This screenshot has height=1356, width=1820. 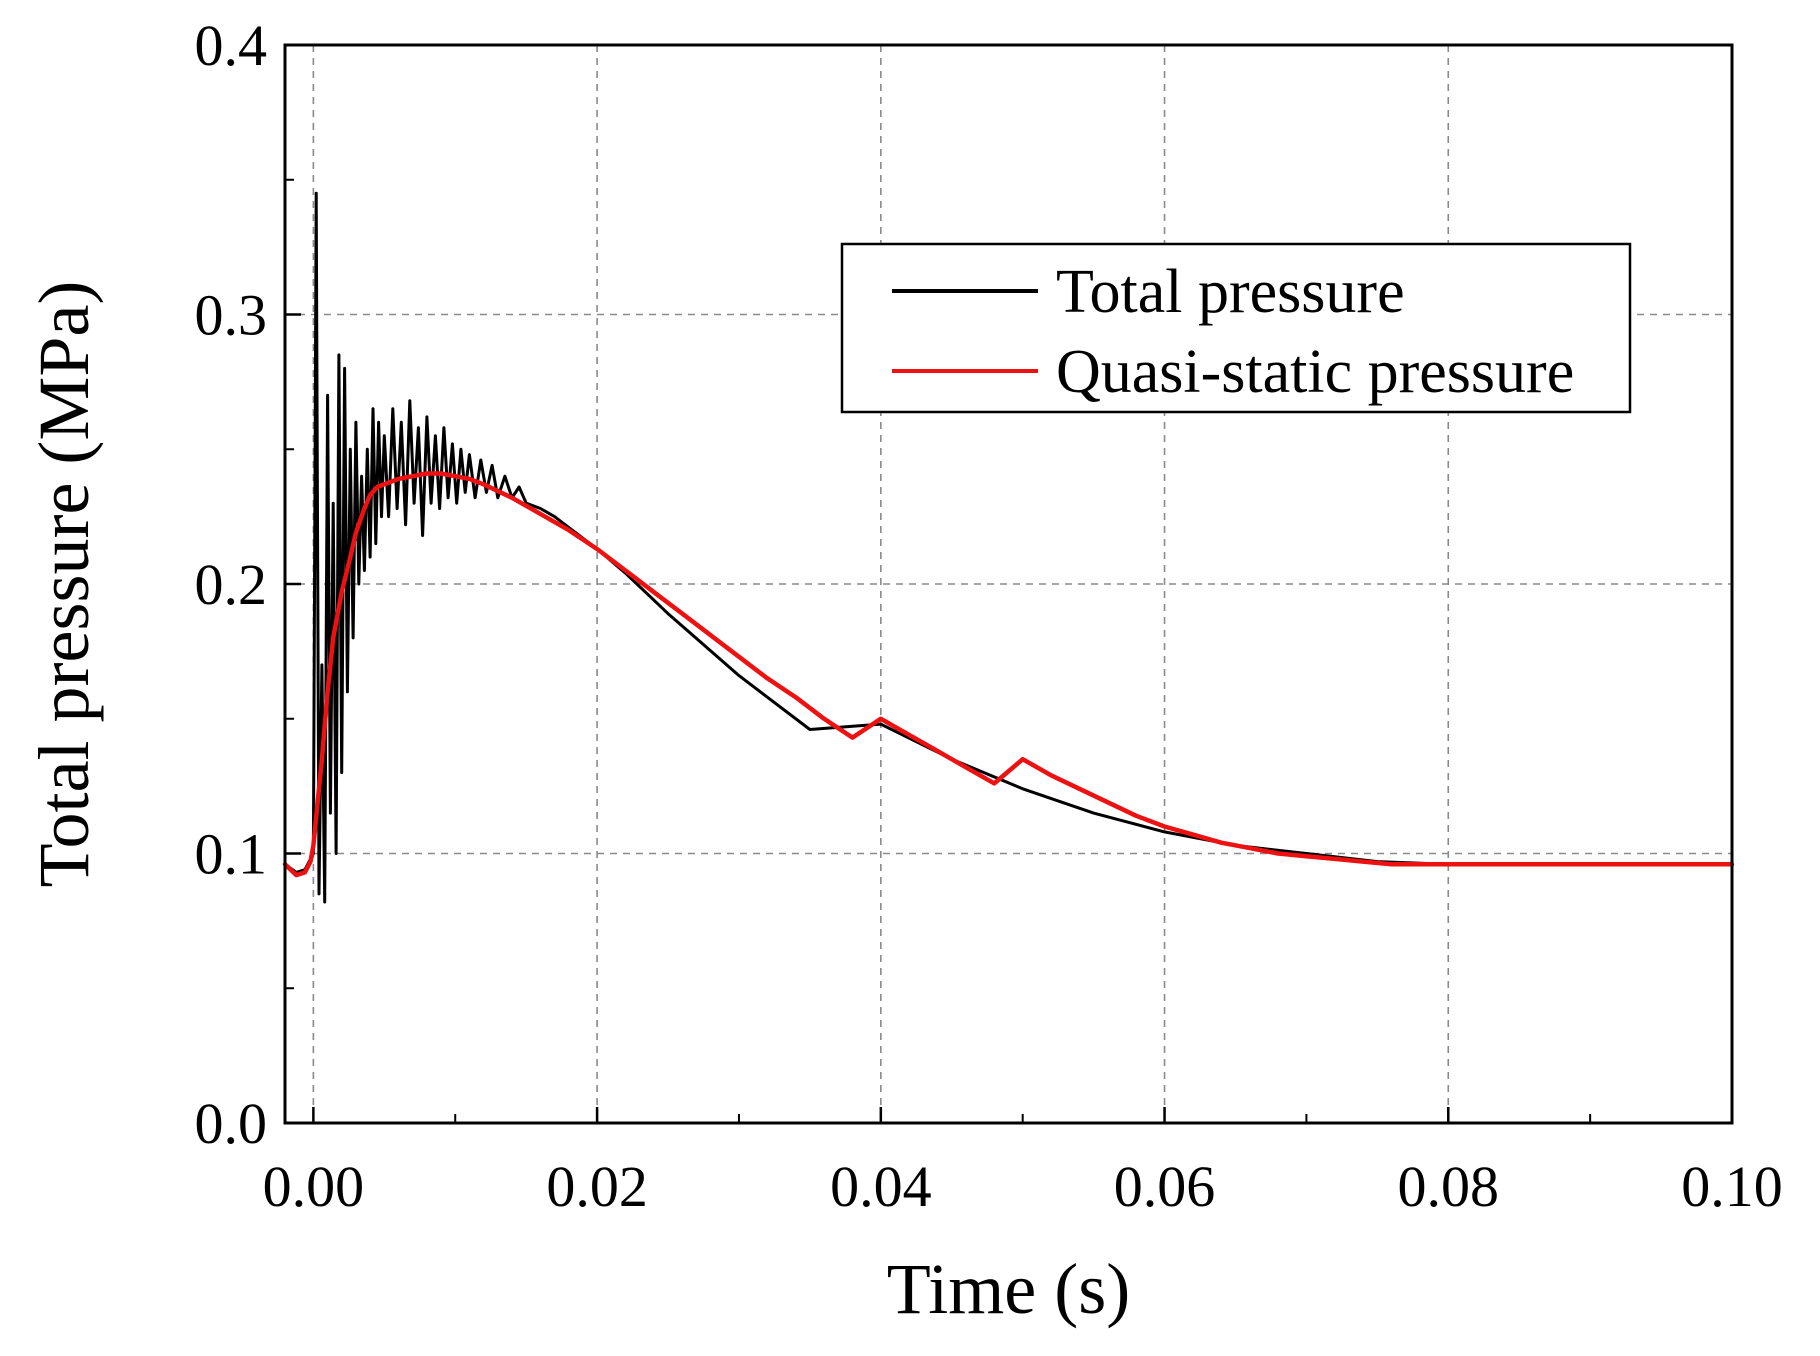 I want to click on legend: Total pressure Quasi-static pressure, so click(x=1236, y=328).